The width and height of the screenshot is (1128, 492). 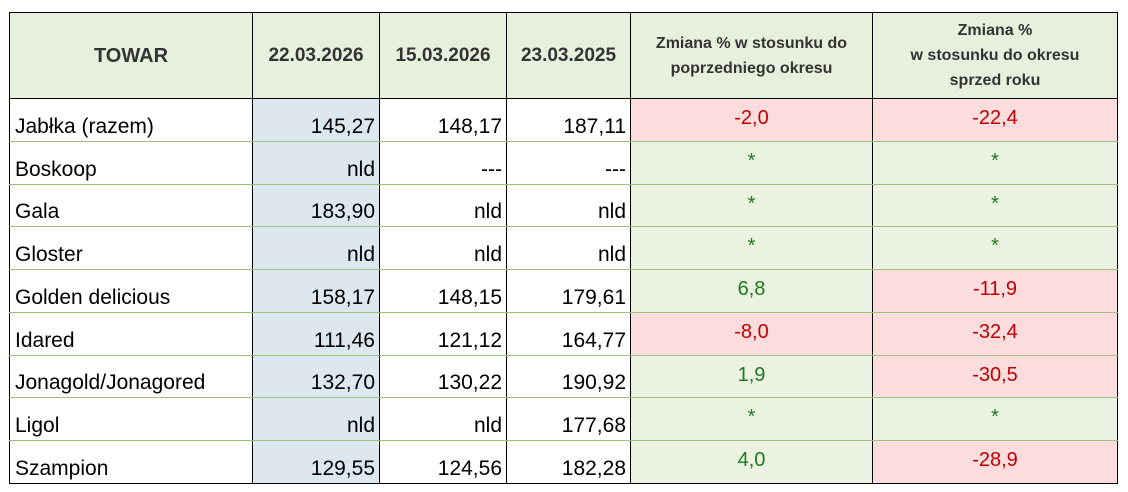 What do you see at coordinates (316, 55) in the screenshot?
I see `header-date-current: 22.03.2026` at bounding box center [316, 55].